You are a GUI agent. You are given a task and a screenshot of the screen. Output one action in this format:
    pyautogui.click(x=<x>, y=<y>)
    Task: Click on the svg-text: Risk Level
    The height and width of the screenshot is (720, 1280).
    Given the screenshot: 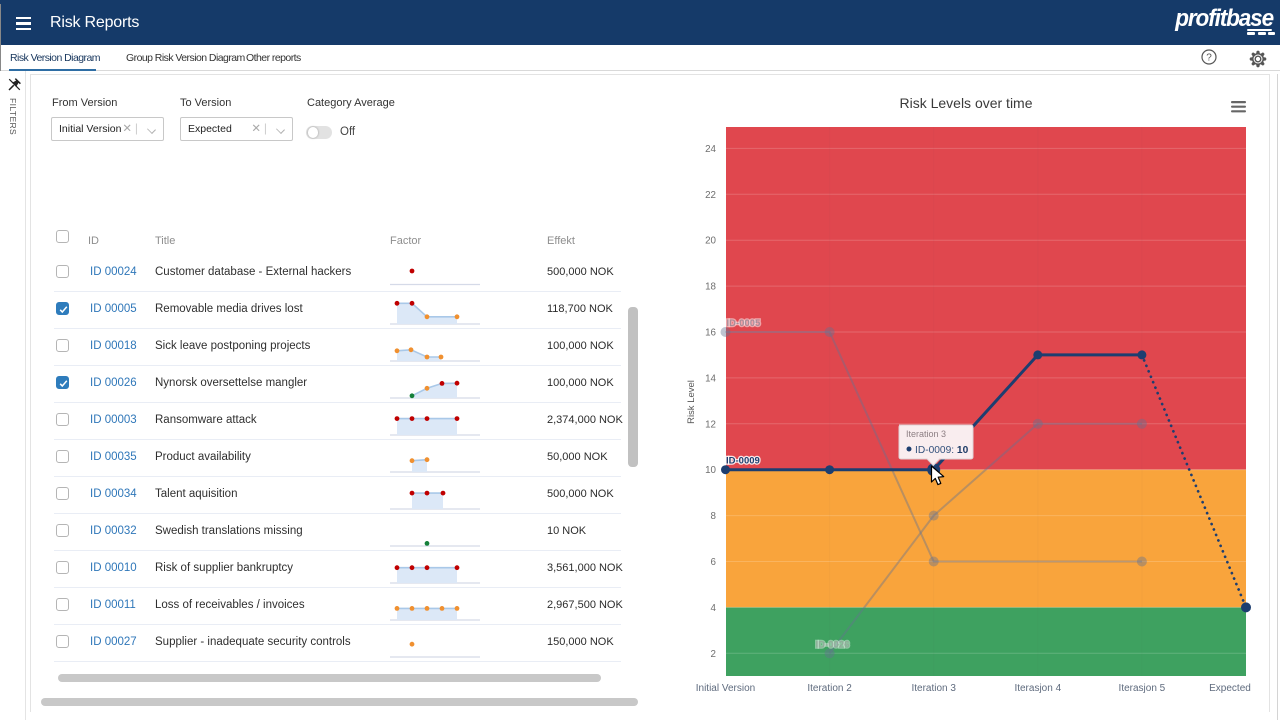 What is the action you would take?
    pyautogui.click(x=691, y=402)
    